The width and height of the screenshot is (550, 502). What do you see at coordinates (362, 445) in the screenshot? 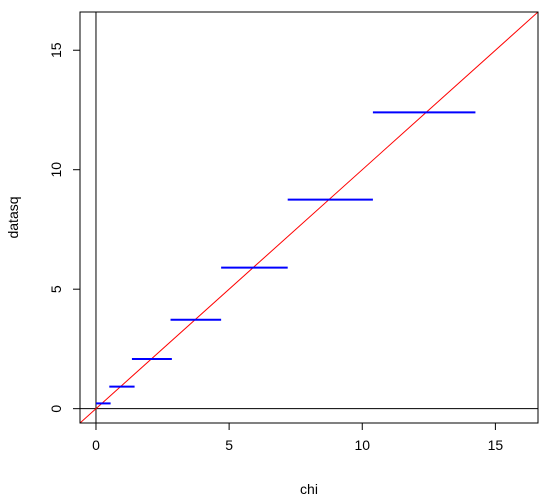
I see `x-tick-label: 10` at bounding box center [362, 445].